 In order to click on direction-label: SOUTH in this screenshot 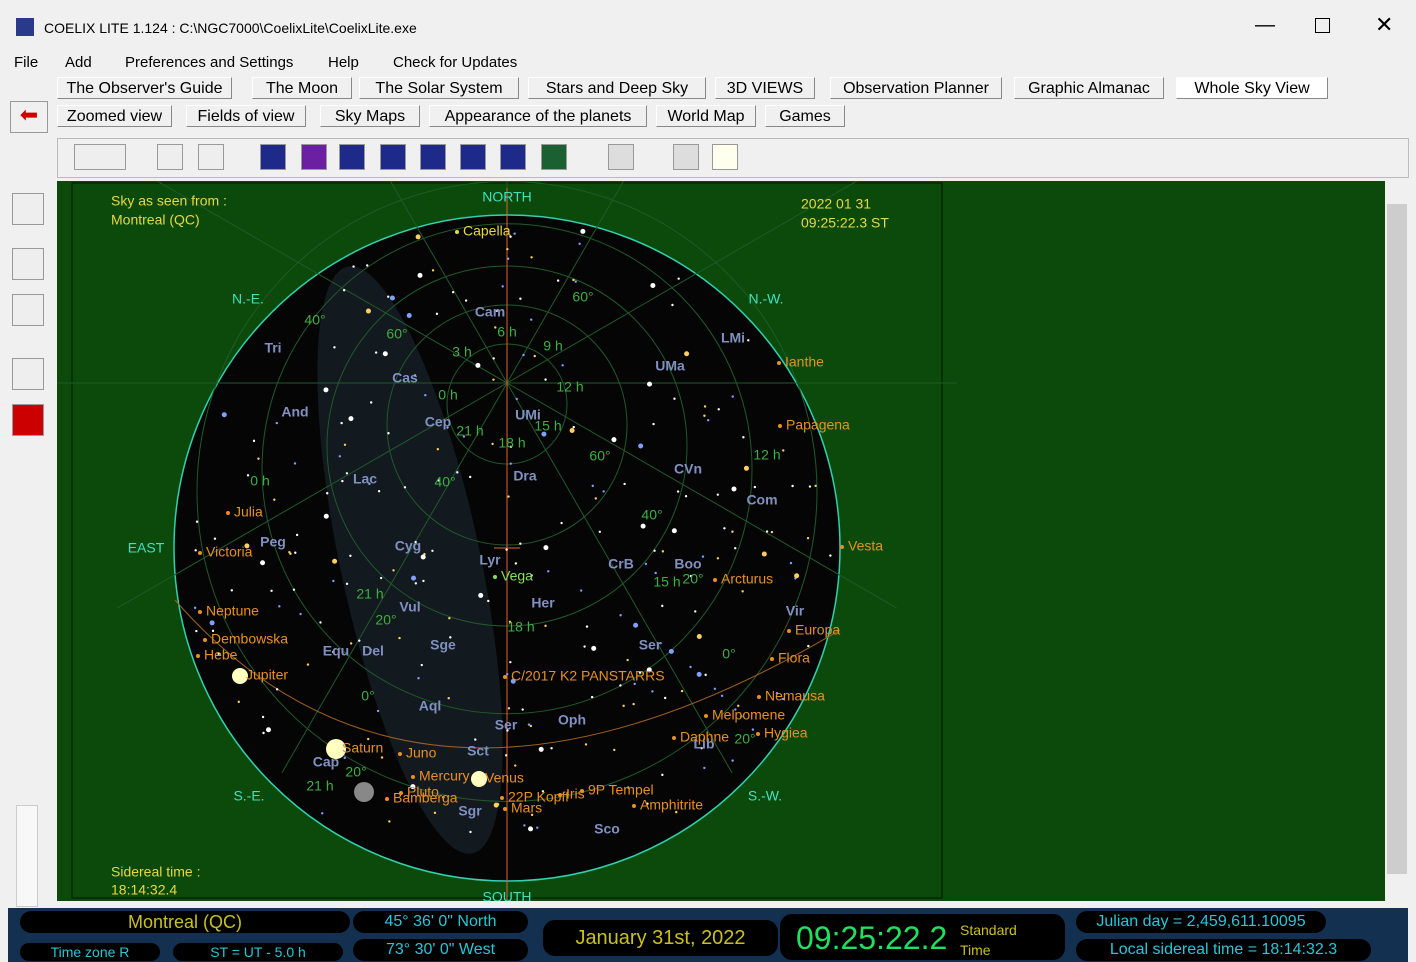, I will do `click(507, 895)`.